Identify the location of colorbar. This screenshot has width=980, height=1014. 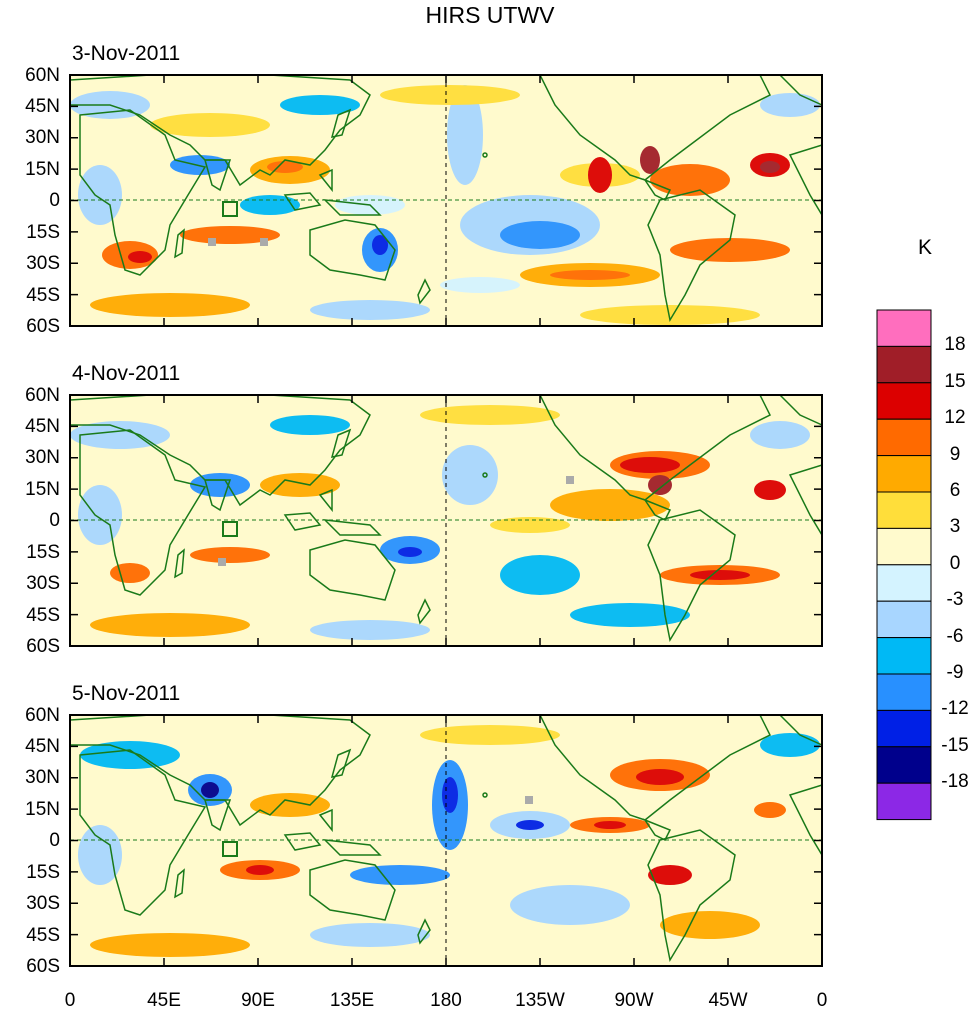
(904, 565).